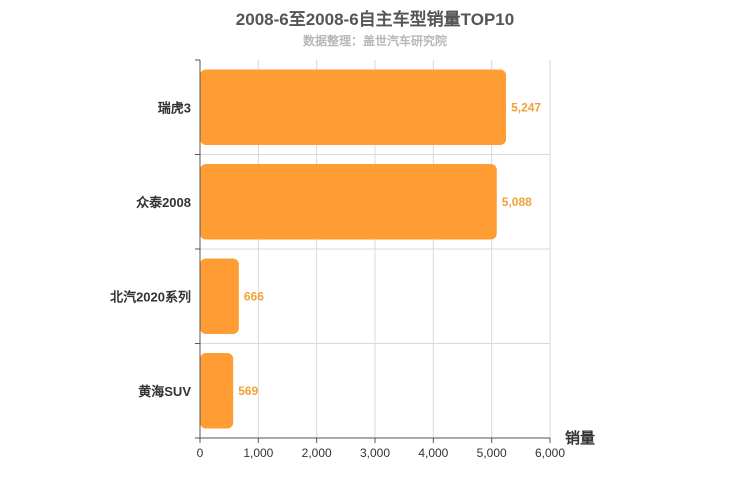  I want to click on data-label: 666, so click(254, 296).